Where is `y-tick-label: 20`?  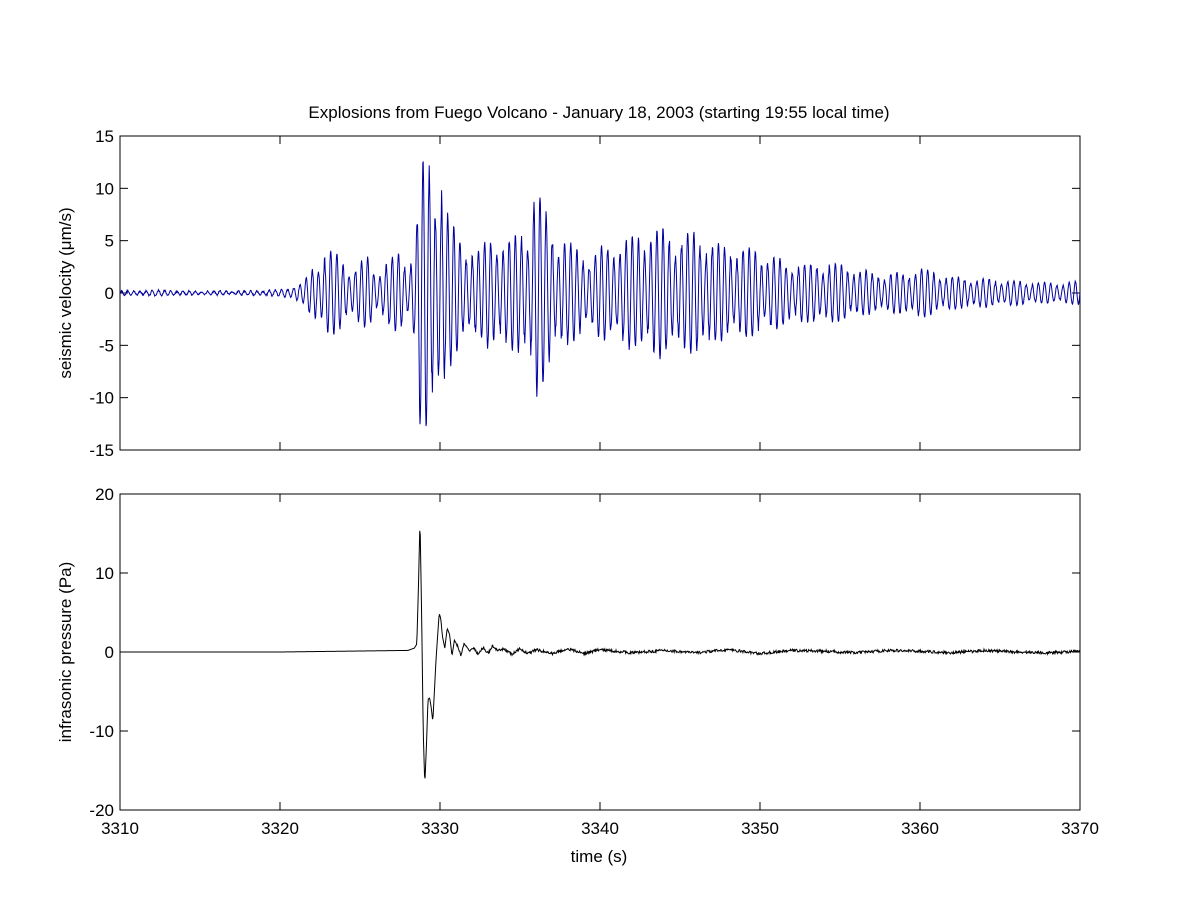
y-tick-label: 20 is located at coordinates (104, 494).